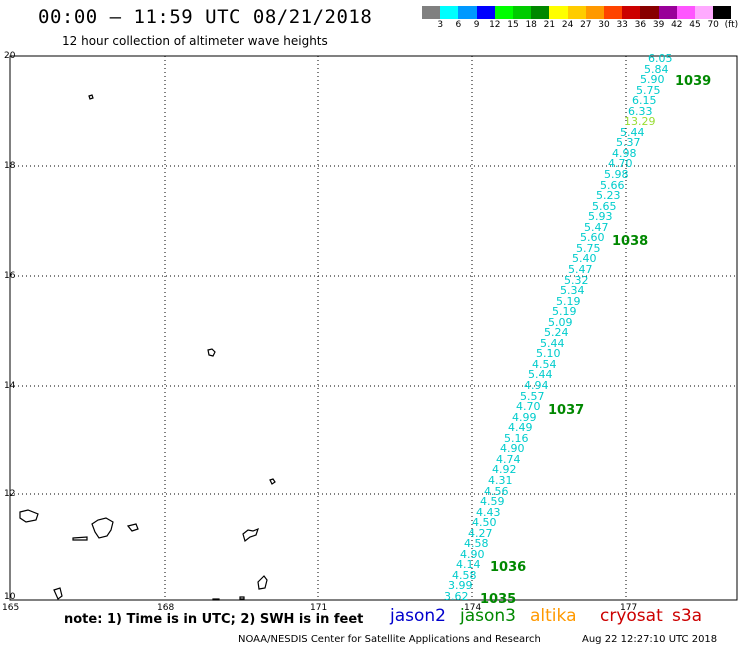 The image size is (740, 650). Describe the element at coordinates (658, 25) in the screenshot. I see `legend-label: 39` at that location.